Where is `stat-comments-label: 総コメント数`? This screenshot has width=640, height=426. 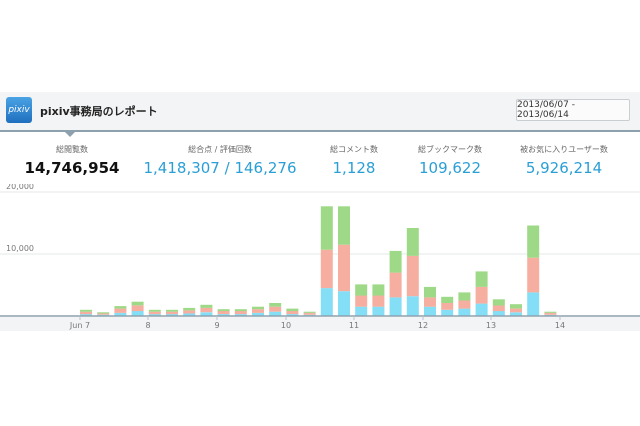
stat-comments-label: 総コメント数 is located at coordinates (354, 149).